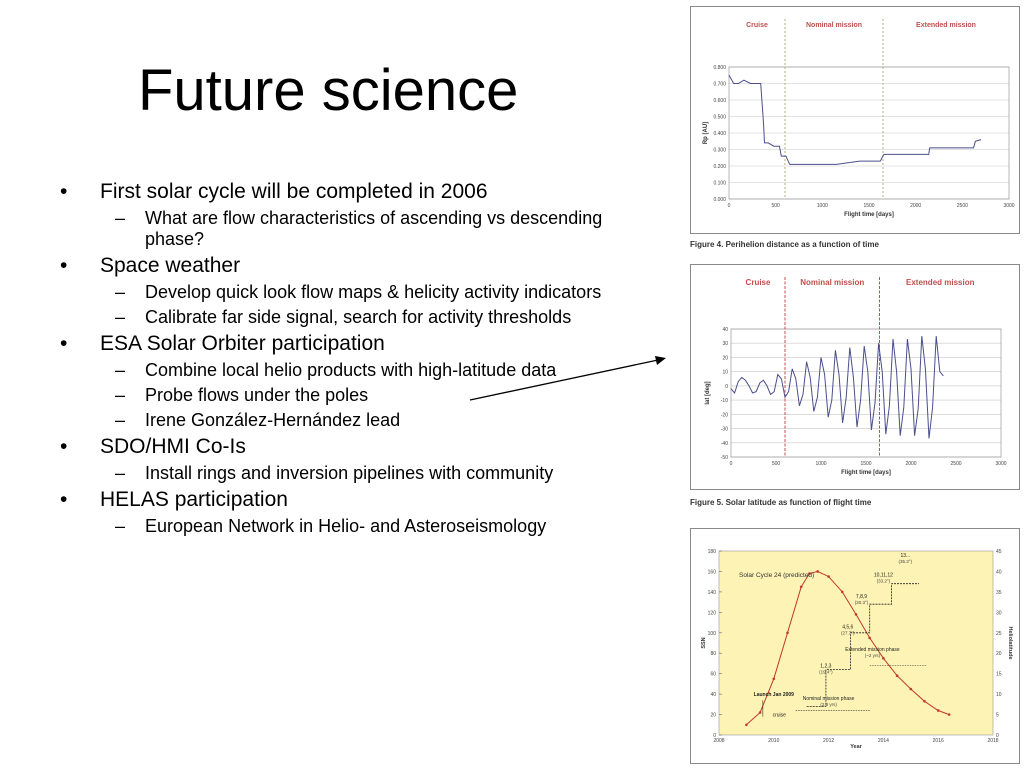 The width and height of the screenshot is (1024, 770). I want to click on y-tick-label: -20, so click(724, 415).